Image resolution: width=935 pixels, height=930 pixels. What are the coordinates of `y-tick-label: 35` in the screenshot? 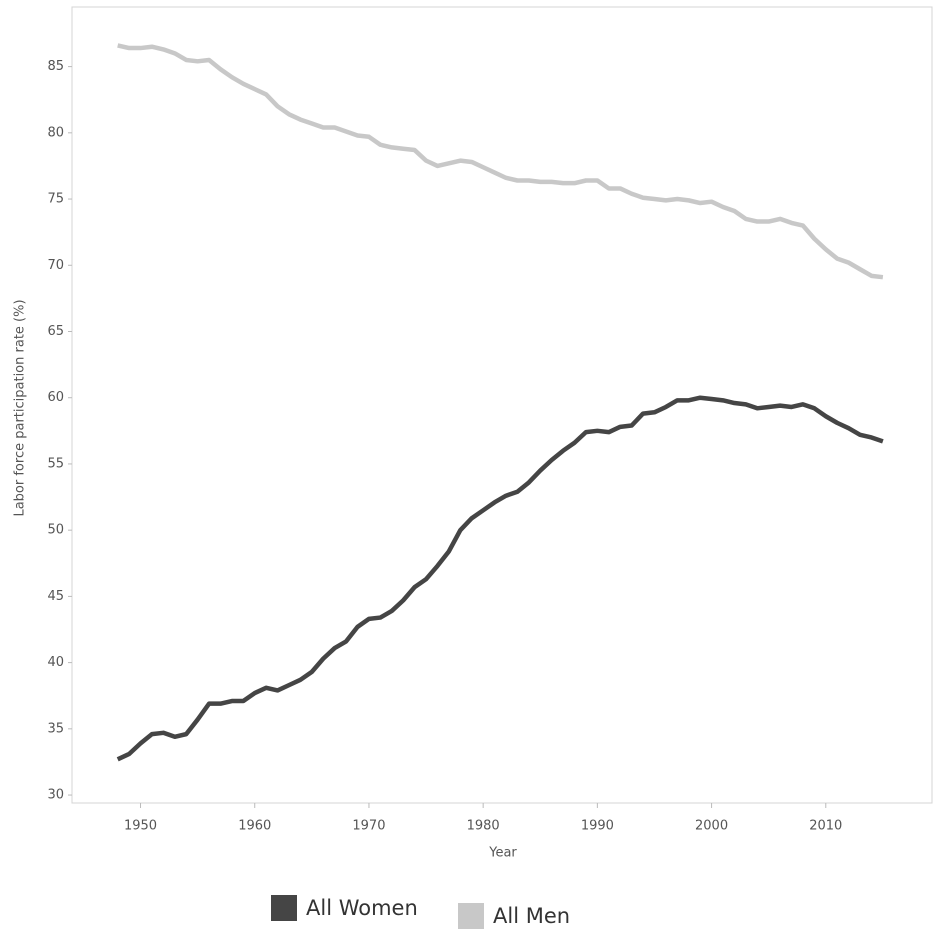 It's located at (55, 728).